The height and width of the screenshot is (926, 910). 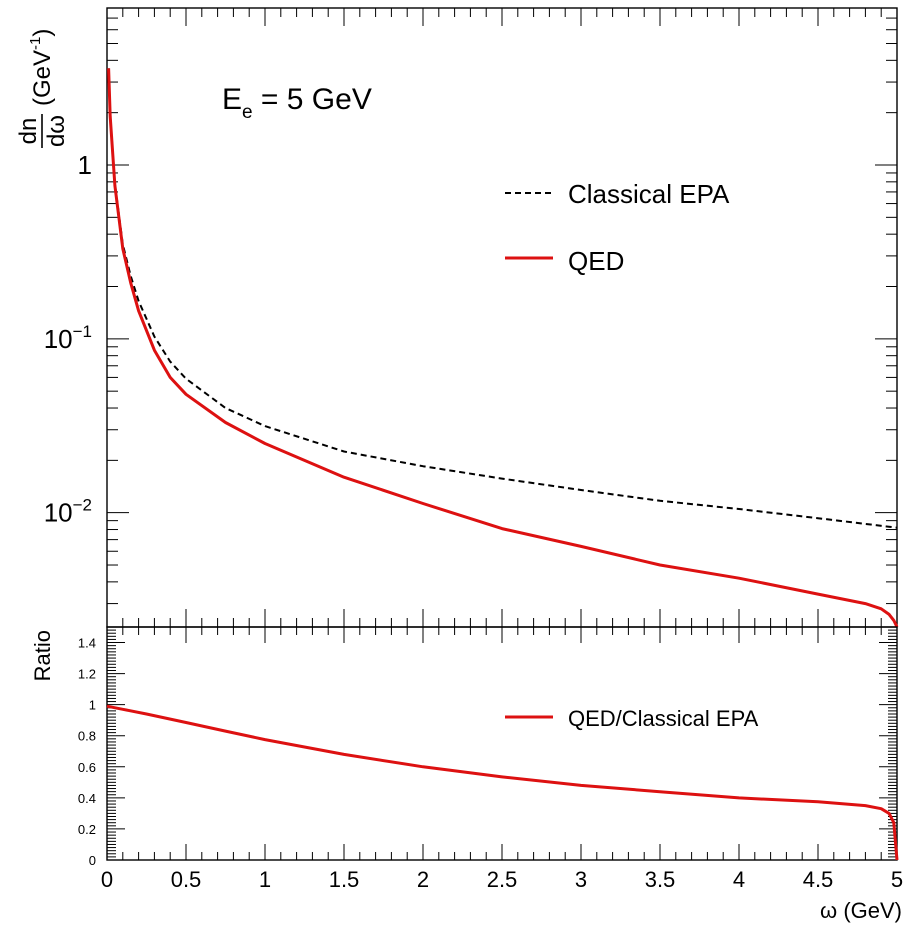 I want to click on bottom-y-tick-label: 0.2, so click(x=87, y=829).